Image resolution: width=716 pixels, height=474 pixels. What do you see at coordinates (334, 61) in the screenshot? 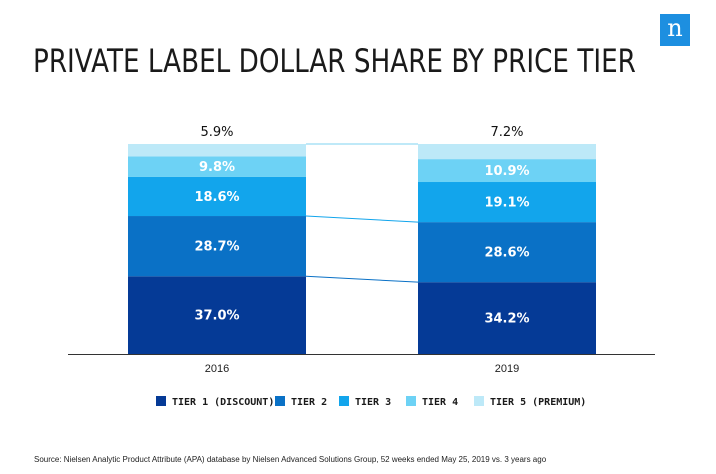
I see `chart-title: PRIVATE LABEL DOLLAR SHARE BY PRICE TIER` at bounding box center [334, 61].